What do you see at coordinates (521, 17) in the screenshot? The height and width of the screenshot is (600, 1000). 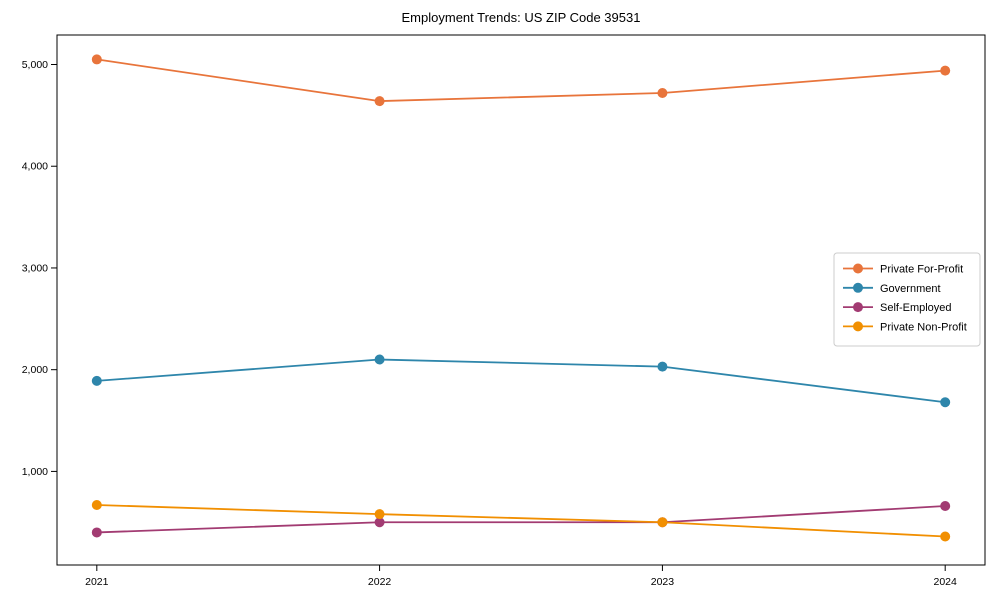 I see `chart-title: Employment Trends: US ZIP Code 39531` at bounding box center [521, 17].